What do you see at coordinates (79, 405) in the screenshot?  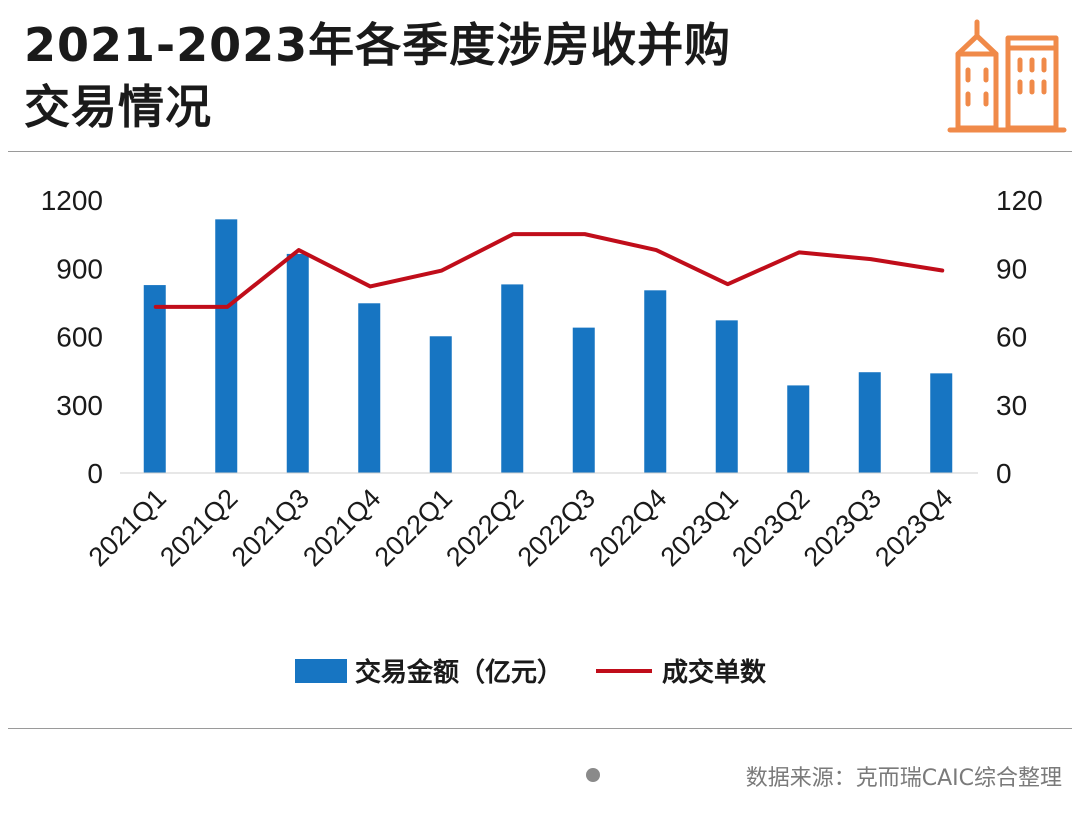 I see `y-left-tick-label: 300` at bounding box center [79, 405].